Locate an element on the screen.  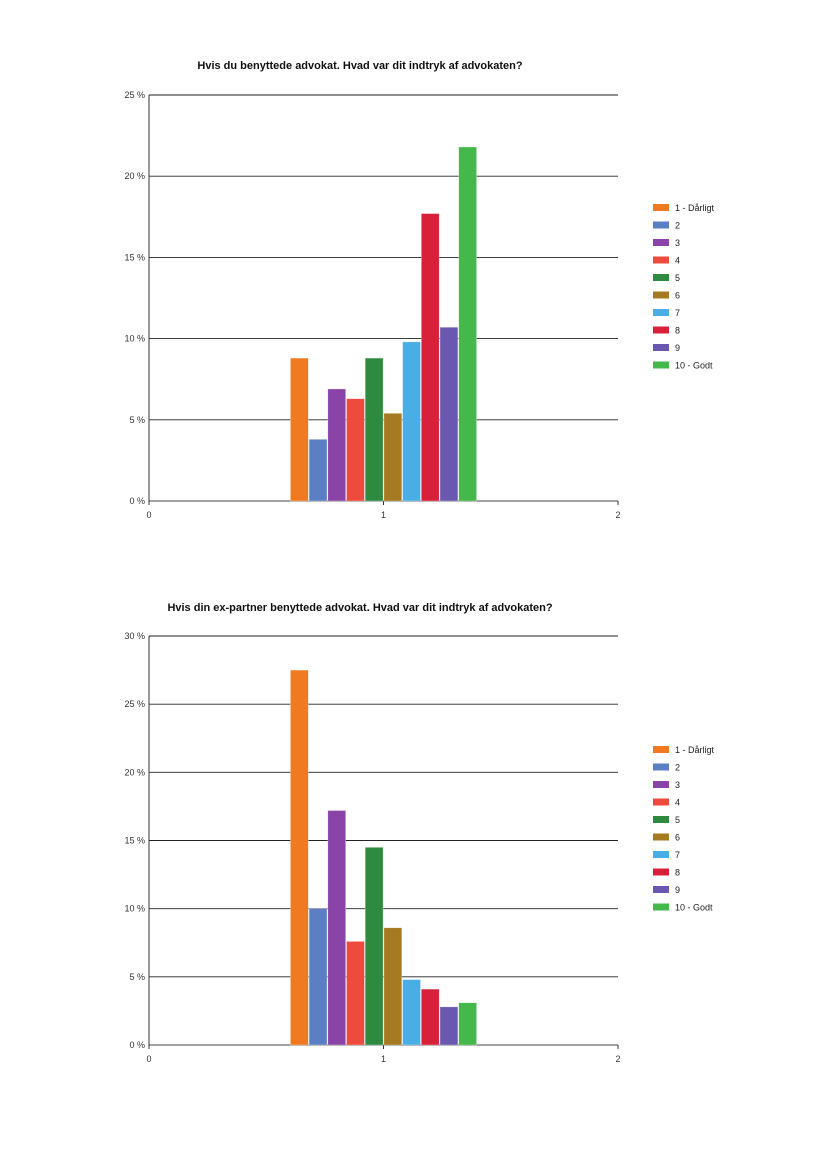
y-tick-label: 30 % is located at coordinates (134, 636).